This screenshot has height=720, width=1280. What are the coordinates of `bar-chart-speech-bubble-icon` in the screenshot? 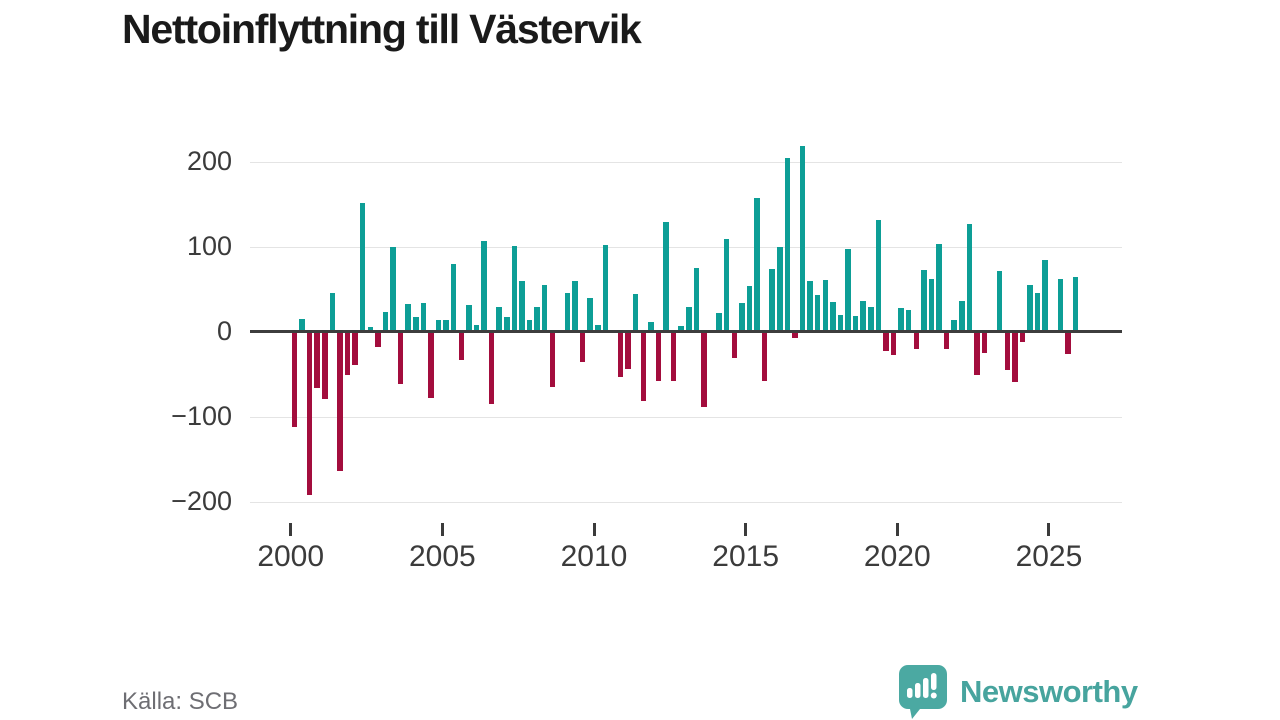 It's located at (923, 692).